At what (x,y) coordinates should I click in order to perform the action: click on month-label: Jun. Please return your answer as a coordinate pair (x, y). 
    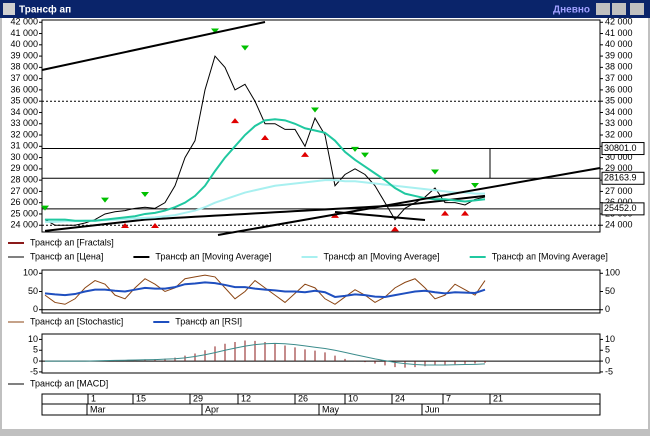
    Looking at the image, I should click on (432, 409).